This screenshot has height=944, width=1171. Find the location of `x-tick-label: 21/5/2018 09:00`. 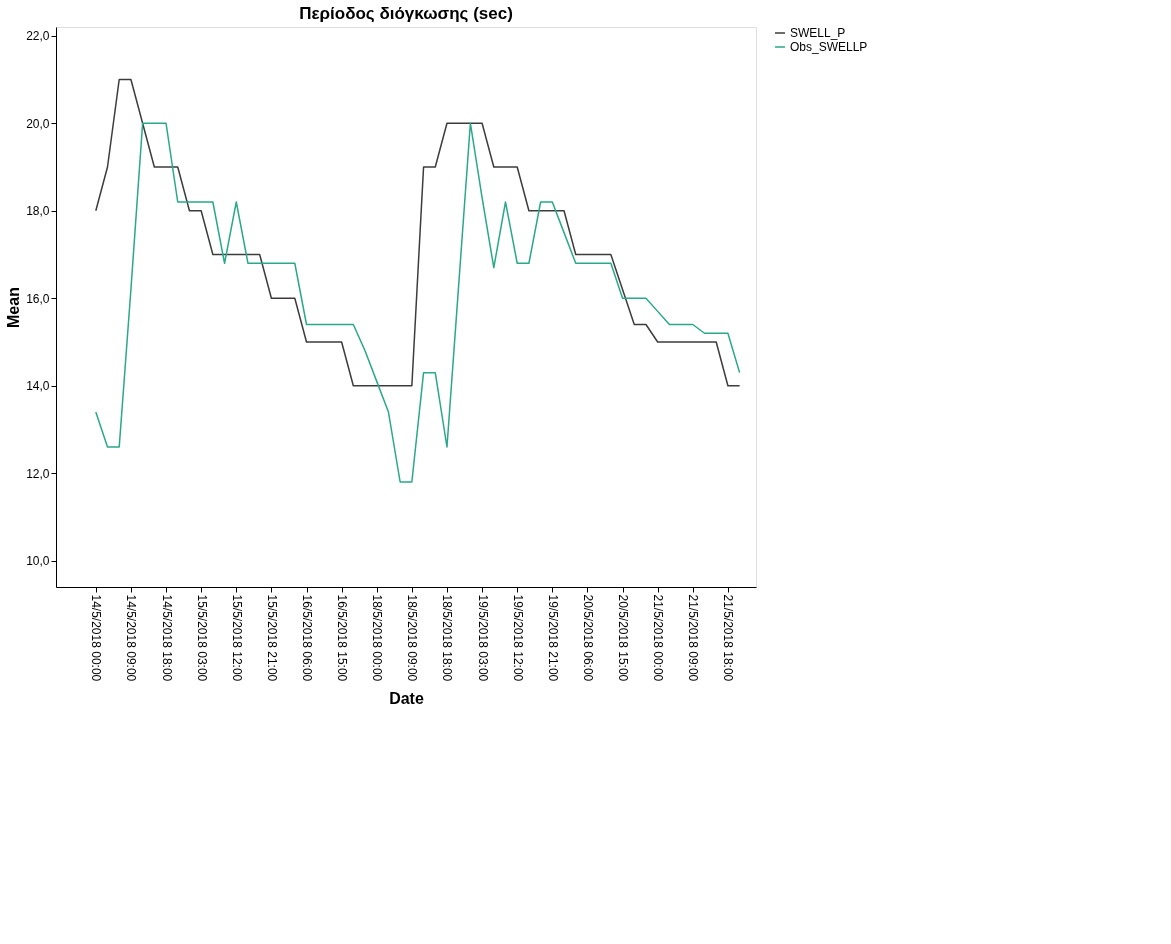

x-tick-label: 21/5/2018 09:00 is located at coordinates (693, 638).